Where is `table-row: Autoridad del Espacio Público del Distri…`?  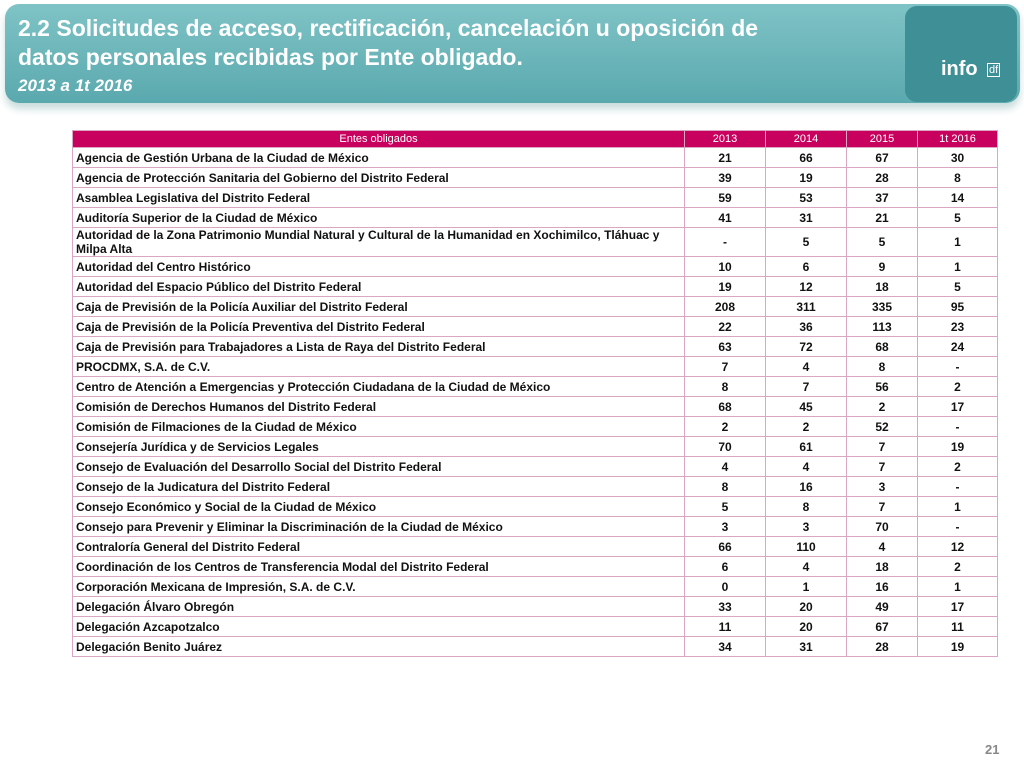 table-row: Autoridad del Espacio Público del Distri… is located at coordinates (535, 286).